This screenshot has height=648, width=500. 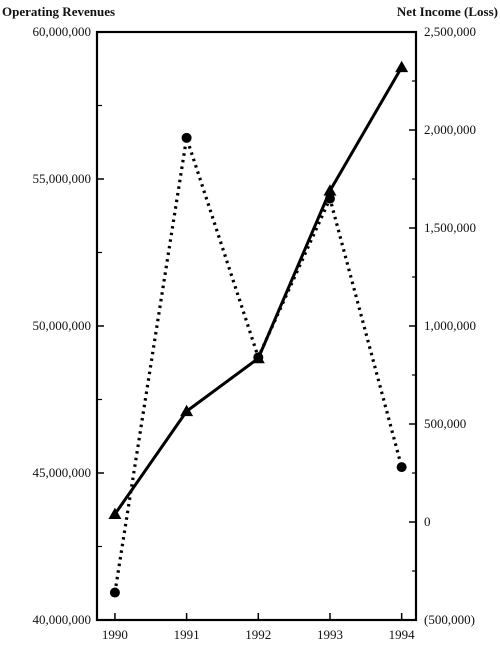 What do you see at coordinates (402, 634) in the screenshot?
I see `x-axis-tick-label: 1994` at bounding box center [402, 634].